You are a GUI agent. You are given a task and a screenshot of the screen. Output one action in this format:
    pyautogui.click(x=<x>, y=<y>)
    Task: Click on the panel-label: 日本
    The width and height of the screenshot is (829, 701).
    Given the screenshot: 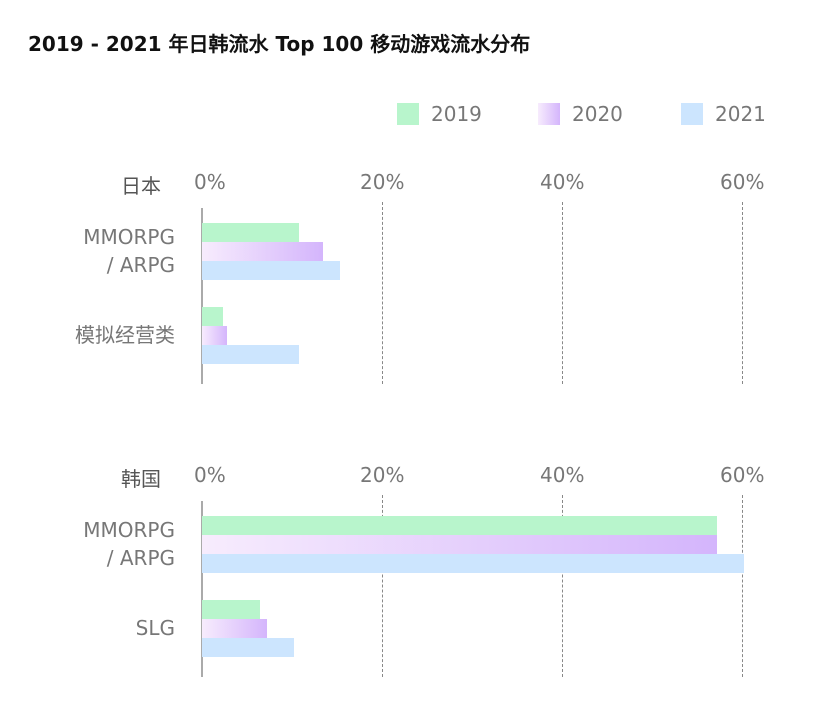 What is the action you would take?
    pyautogui.click(x=141, y=186)
    